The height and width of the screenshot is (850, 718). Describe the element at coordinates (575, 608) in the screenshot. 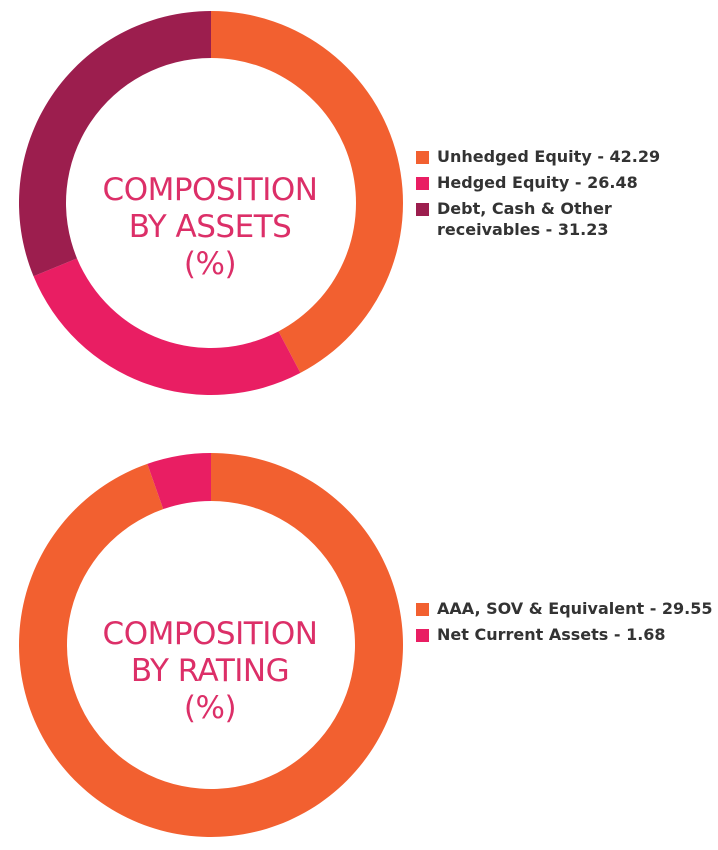

I see `legend-label: AAA, SOV & Equivalent - 29.55` at that location.